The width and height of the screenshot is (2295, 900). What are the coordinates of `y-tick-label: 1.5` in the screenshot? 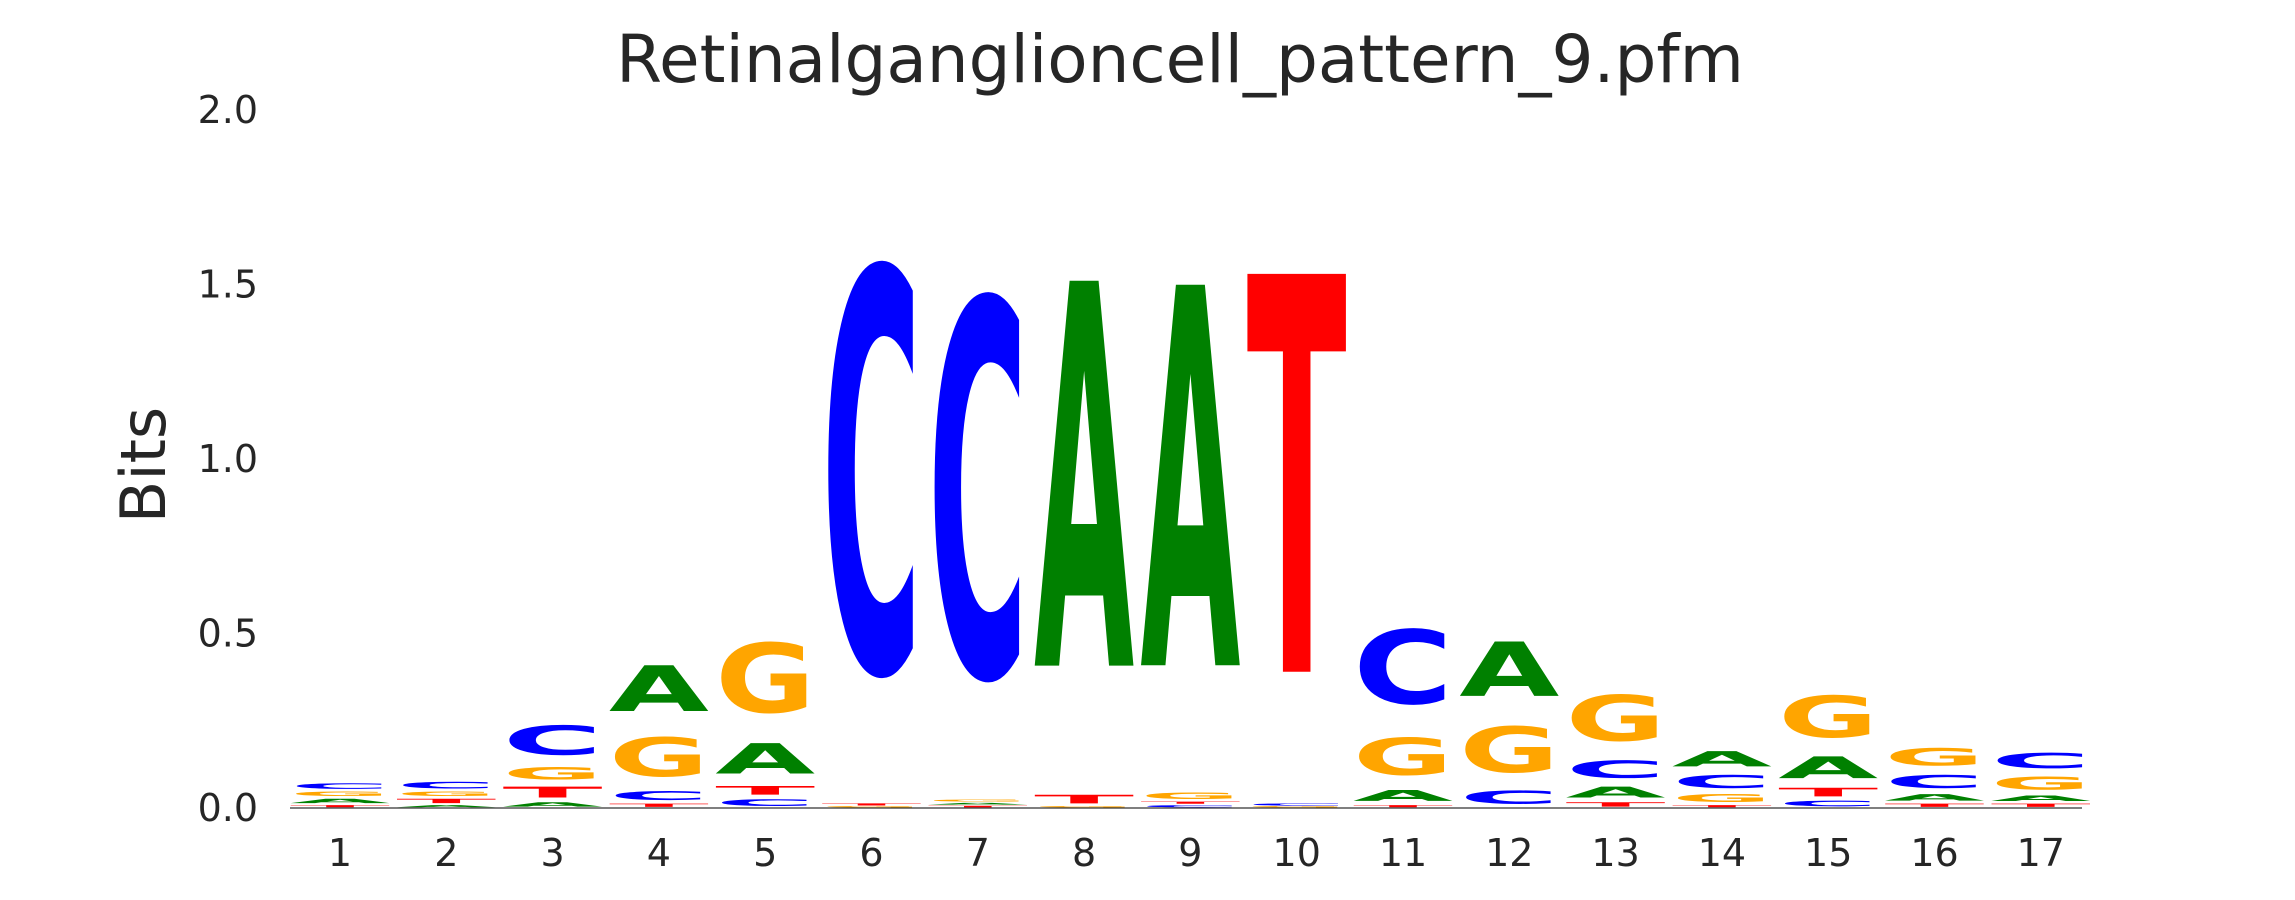 It's located at (228, 285).